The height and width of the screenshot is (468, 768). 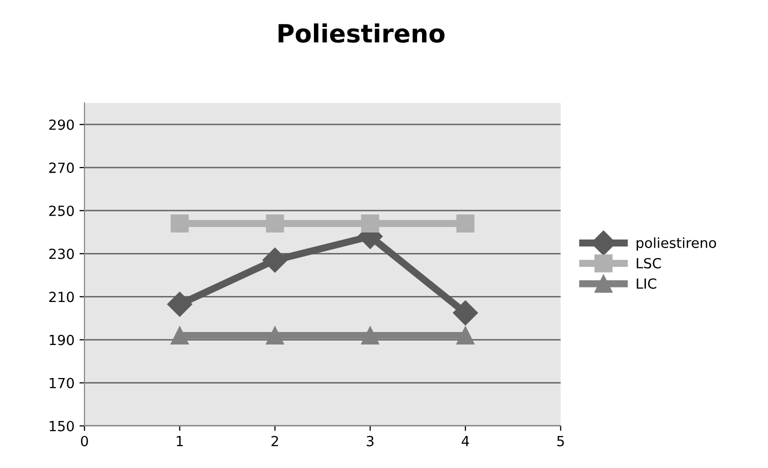 I want to click on x-tick-label: 4, so click(x=466, y=441).